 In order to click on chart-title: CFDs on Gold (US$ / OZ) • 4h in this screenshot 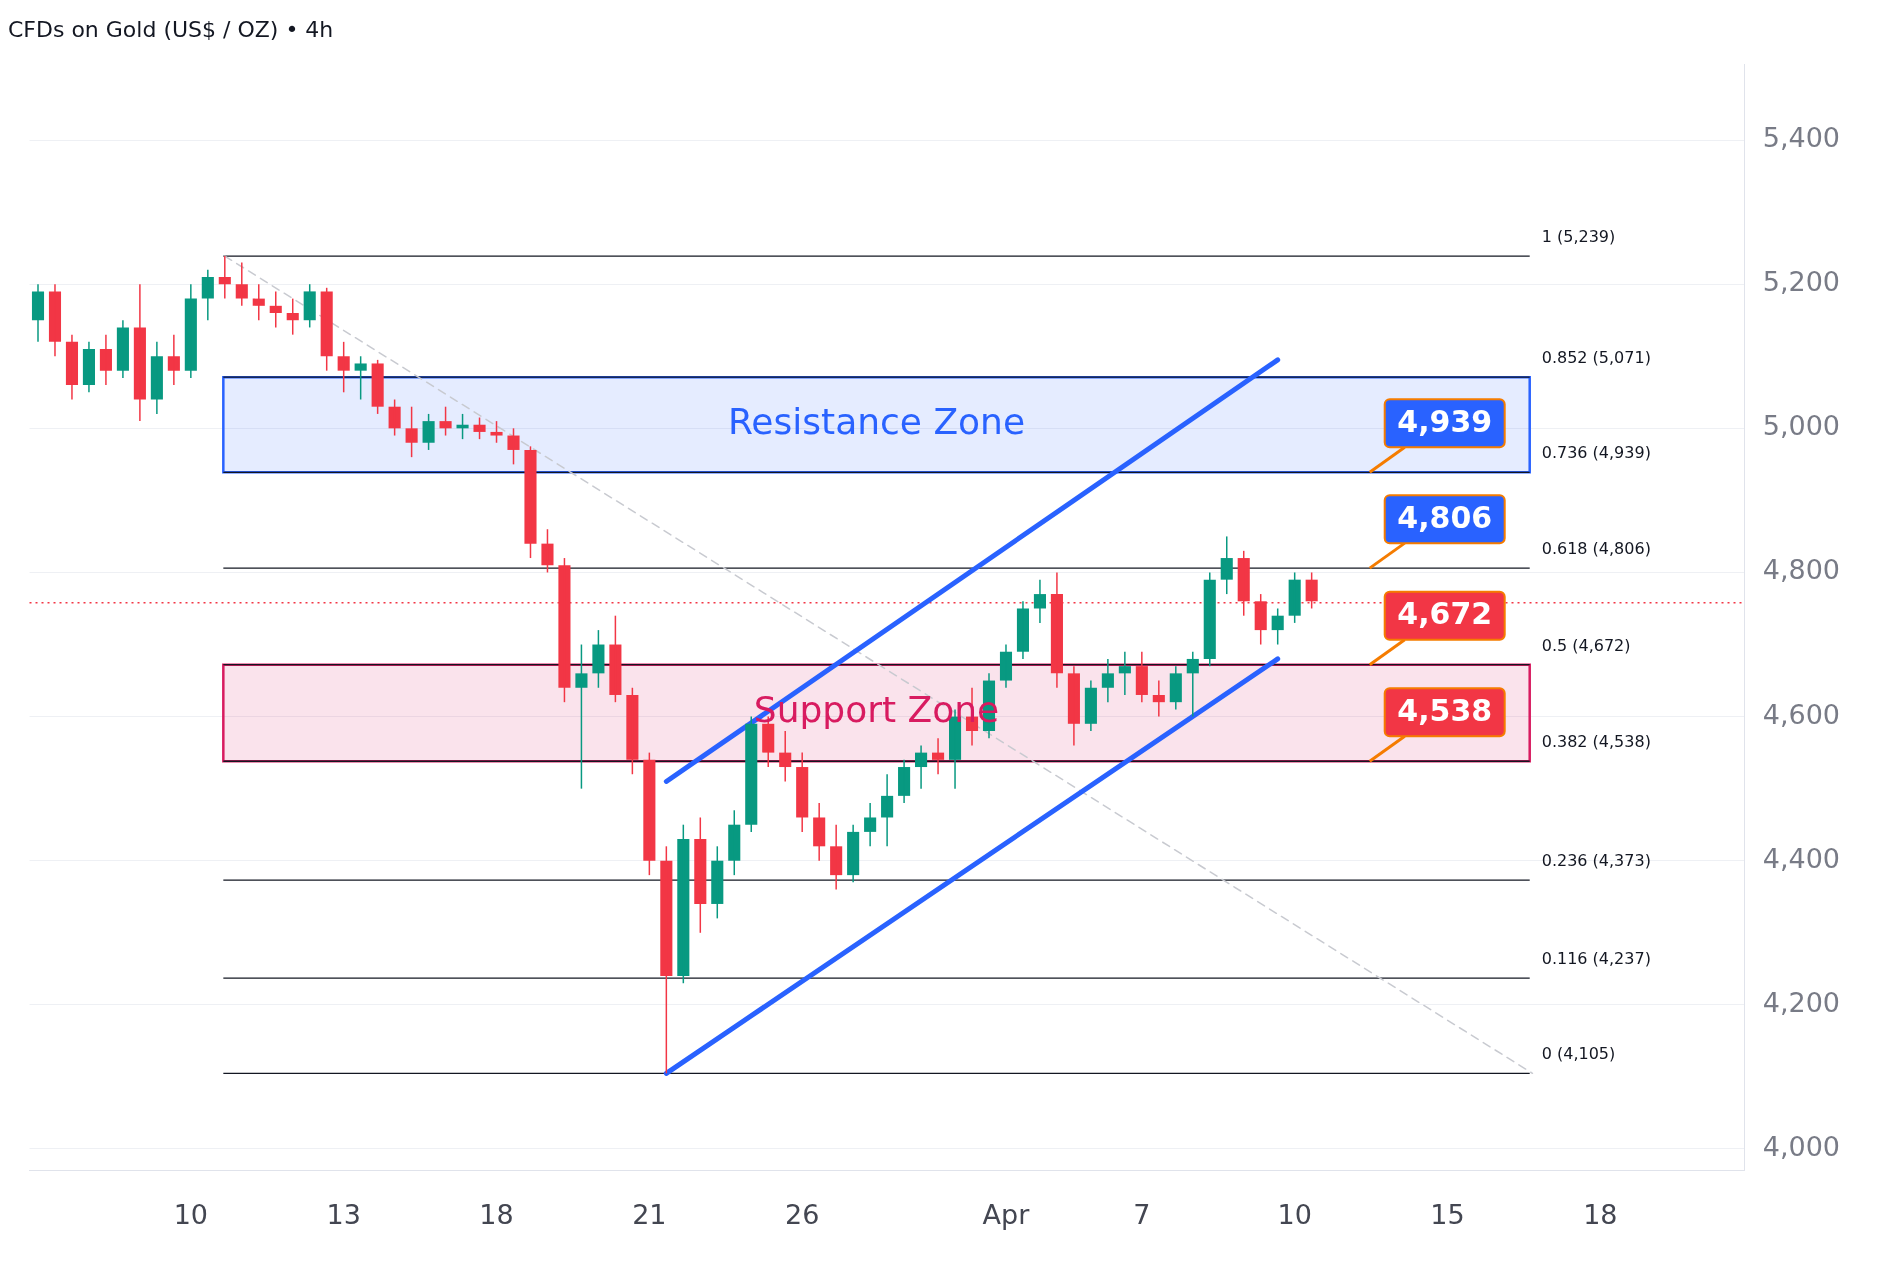, I will do `click(171, 29)`.